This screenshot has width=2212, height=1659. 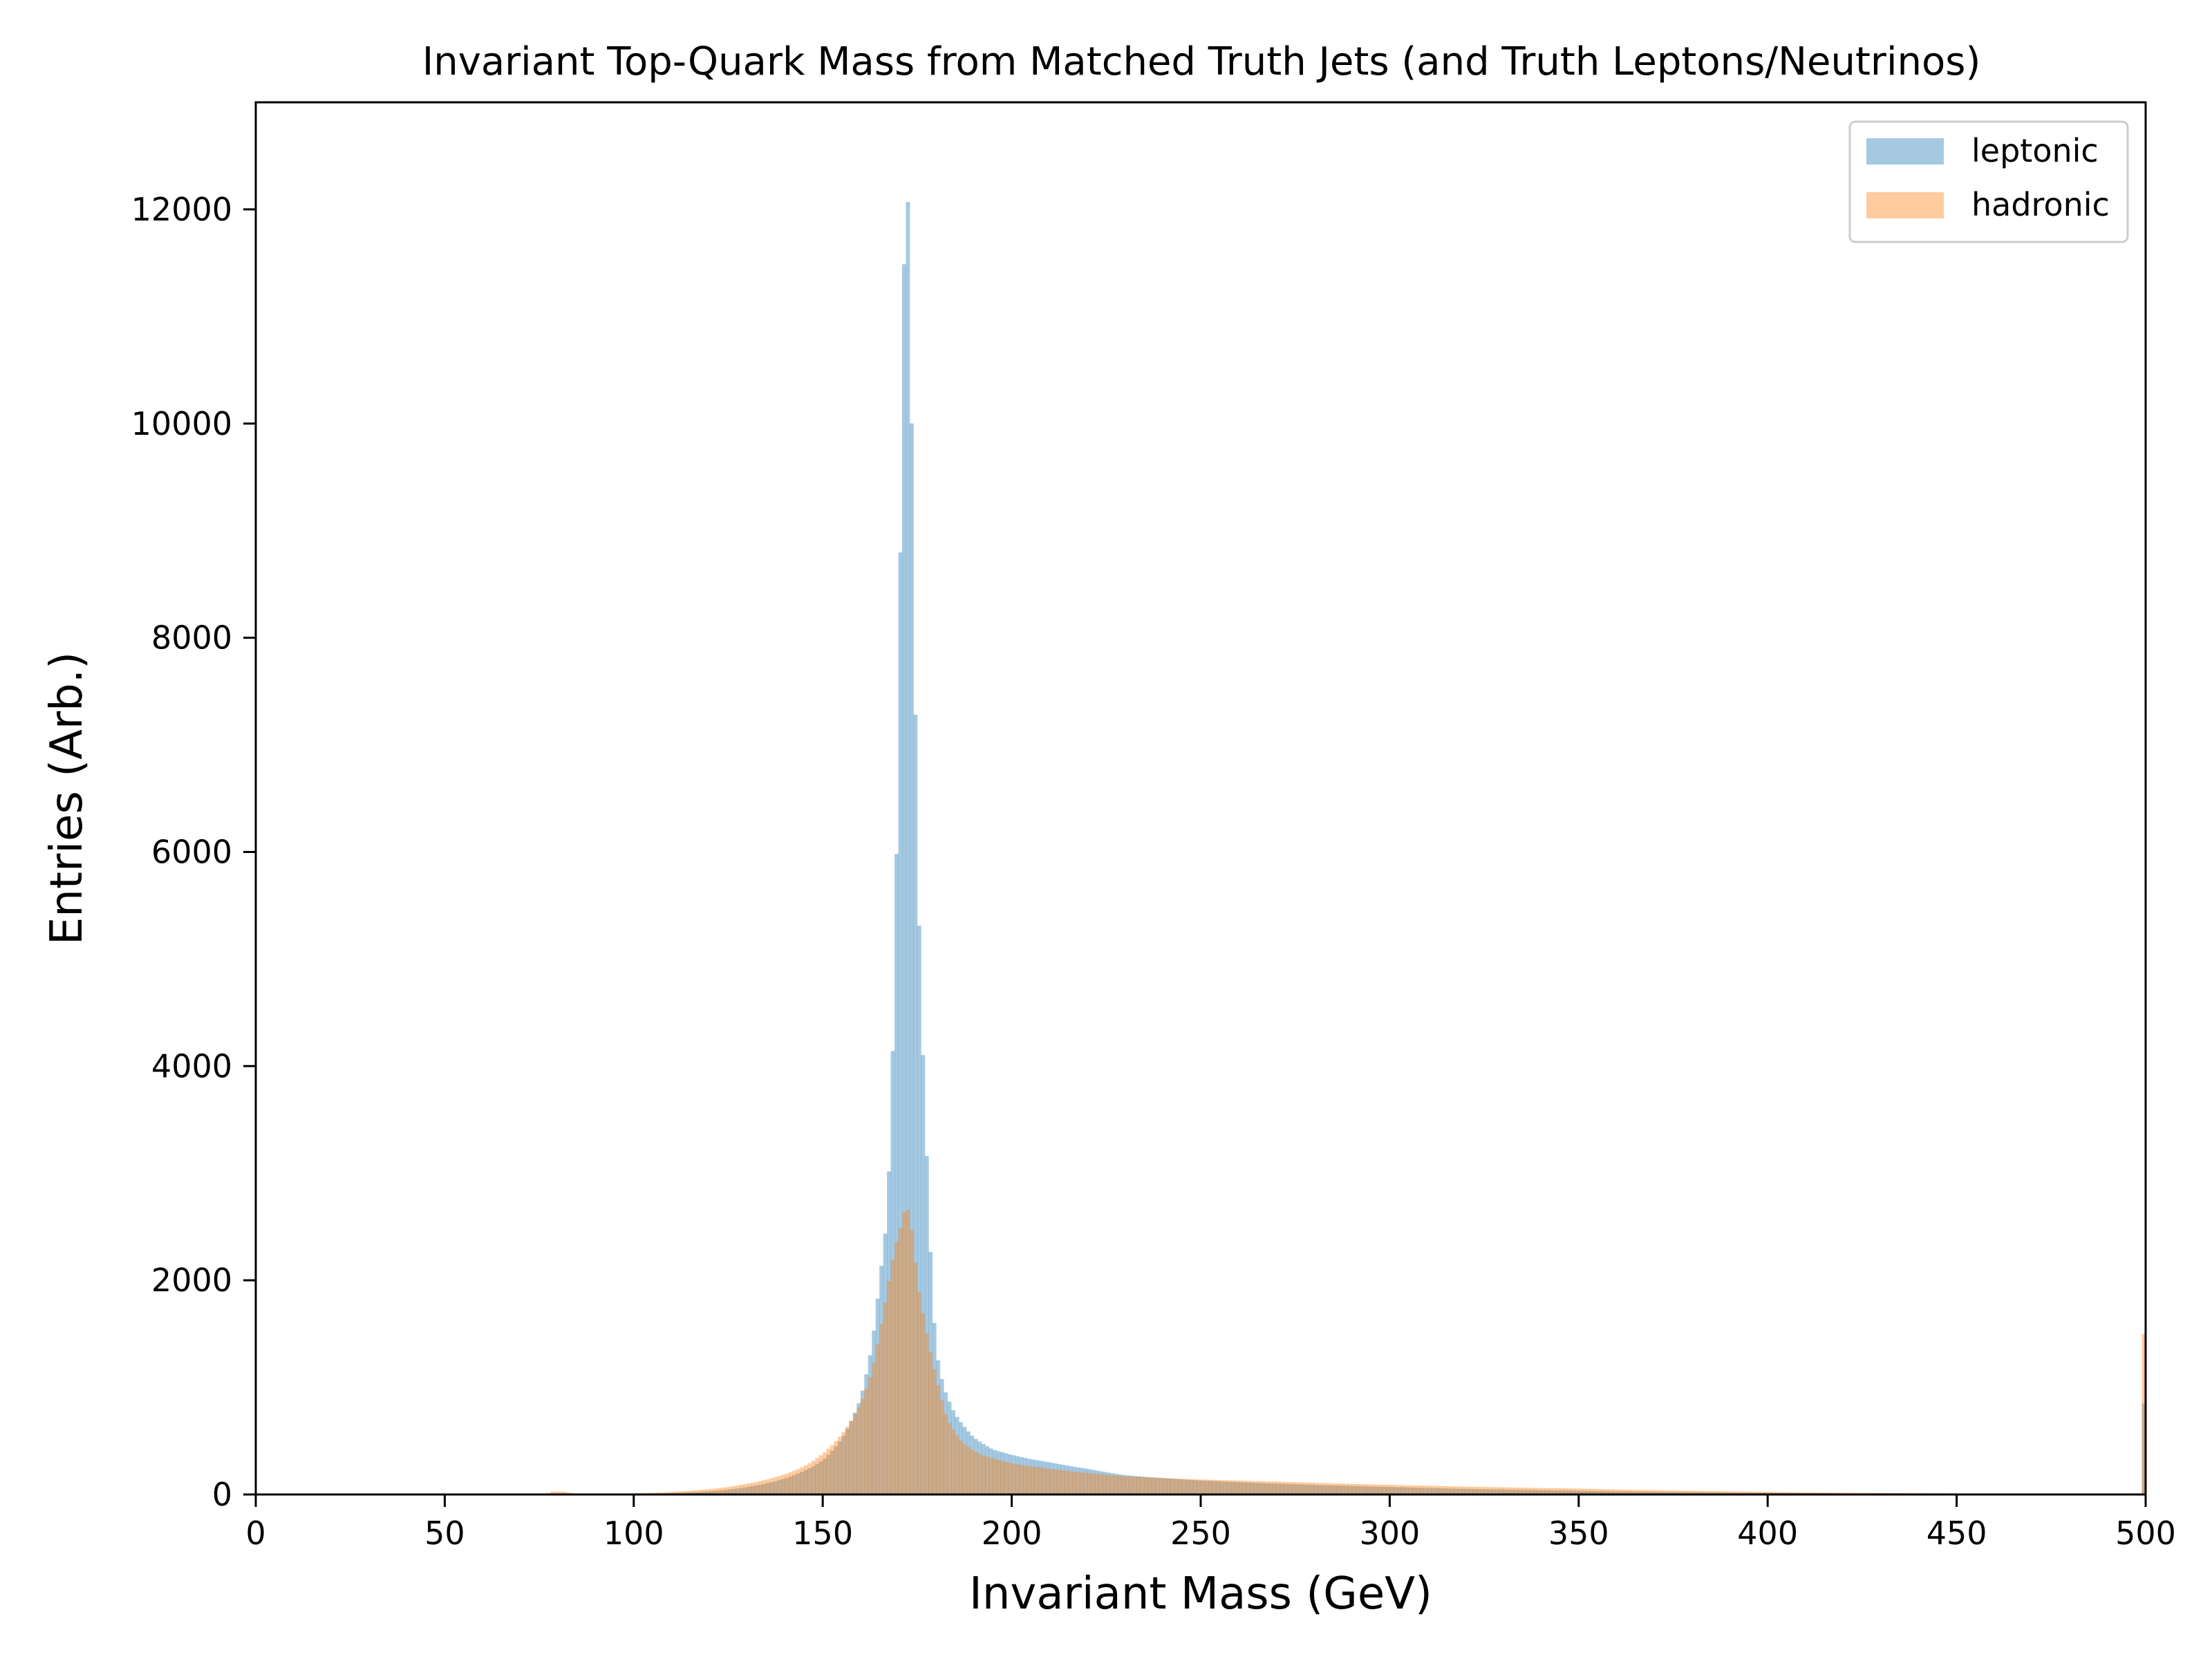 What do you see at coordinates (191, 1281) in the screenshot?
I see `y-tick-label: 2000` at bounding box center [191, 1281].